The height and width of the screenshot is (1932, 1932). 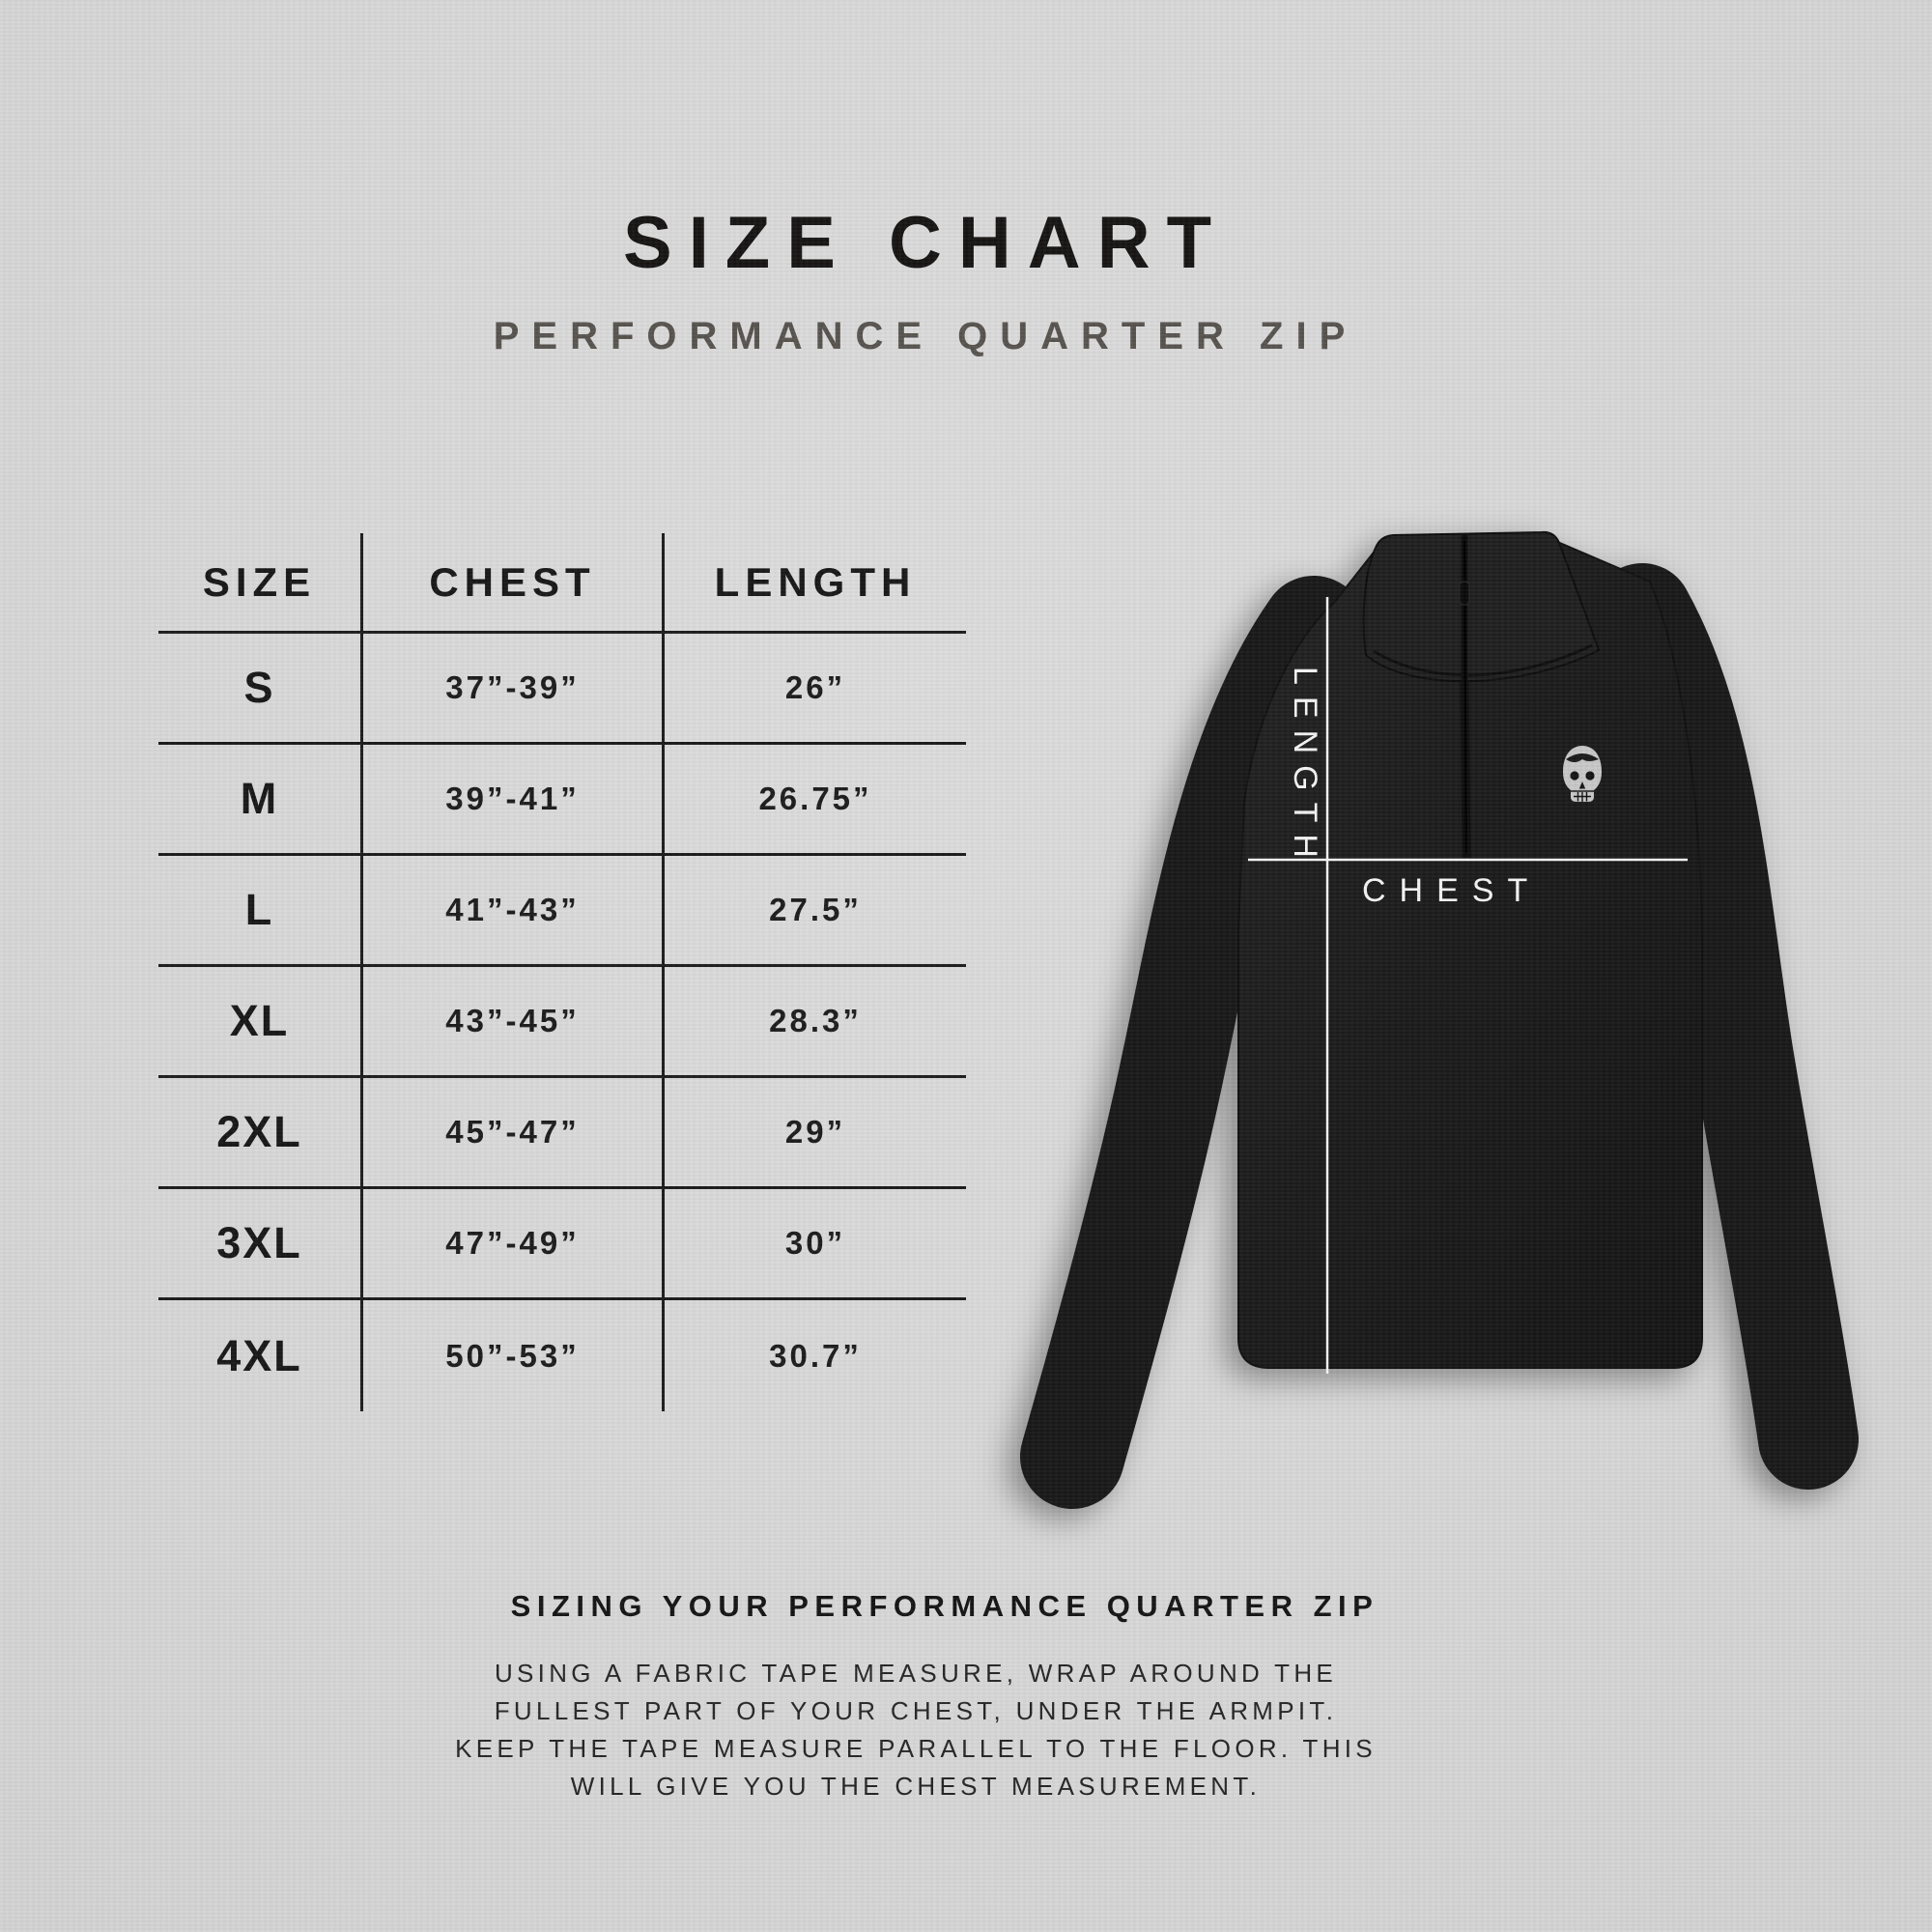 What do you see at coordinates (1451, 890) in the screenshot?
I see `chest-measure-label: CHEST` at bounding box center [1451, 890].